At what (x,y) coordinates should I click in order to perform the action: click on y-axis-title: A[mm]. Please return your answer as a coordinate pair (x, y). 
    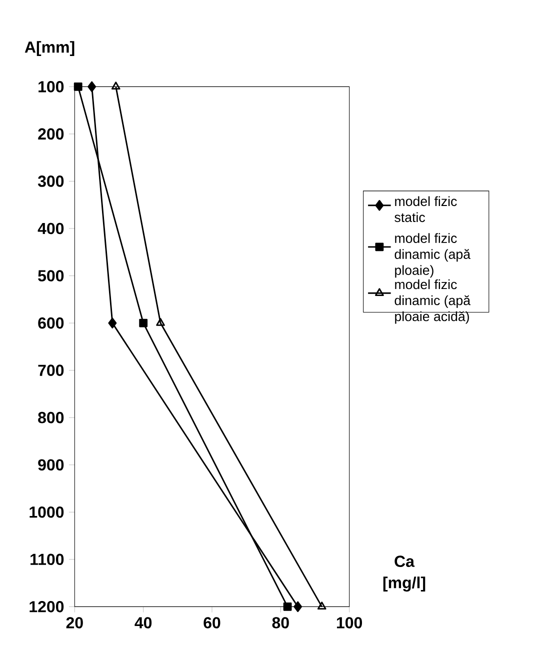
    Looking at the image, I should click on (49, 48).